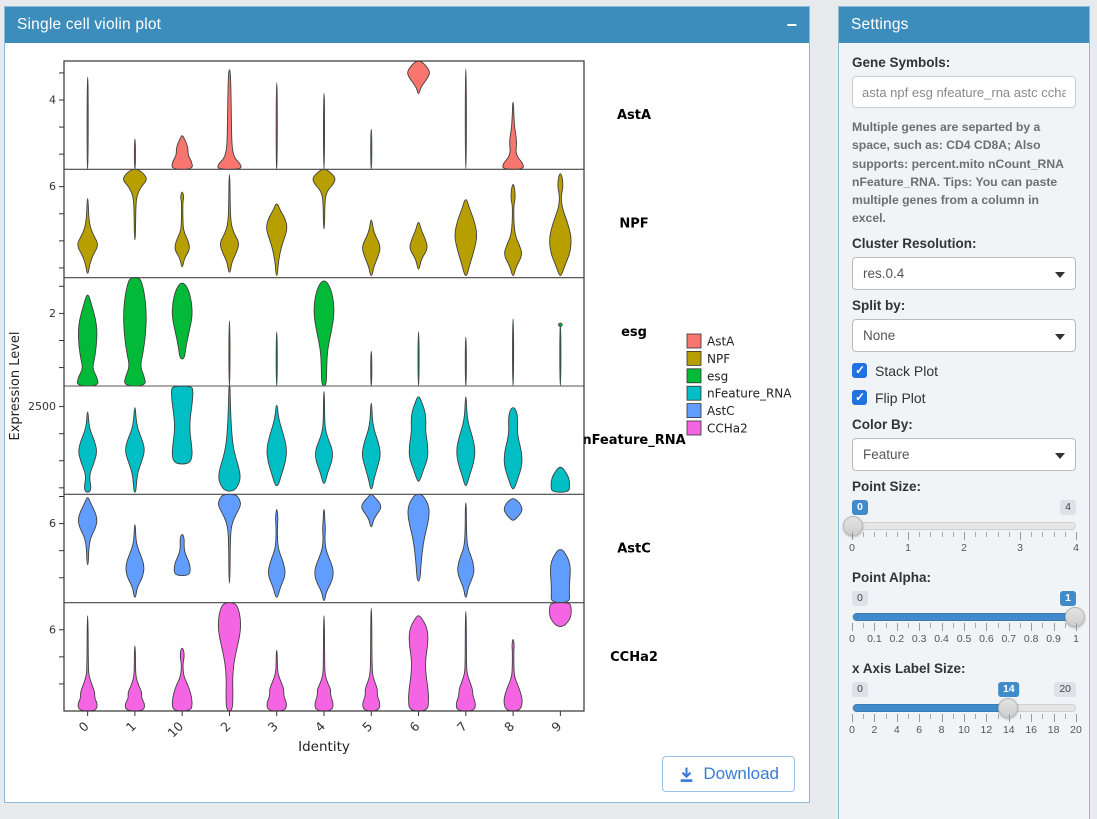 The width and height of the screenshot is (1097, 819). Describe the element at coordinates (860, 507) in the screenshot. I see `slider-value-badge: 0` at that location.